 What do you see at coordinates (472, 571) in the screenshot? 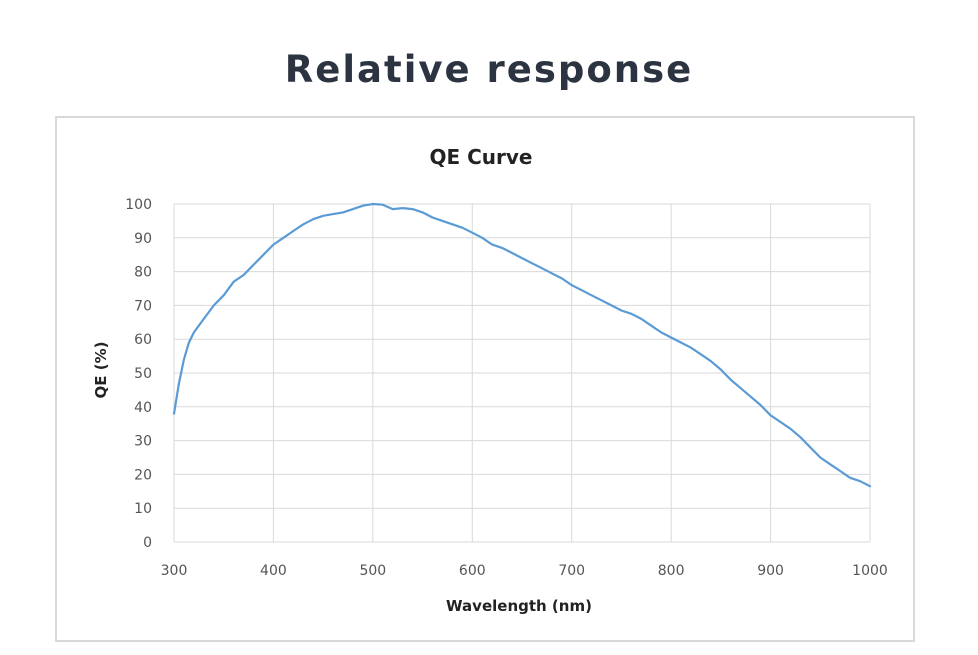
I see `x-tick-label: 600` at bounding box center [472, 571].